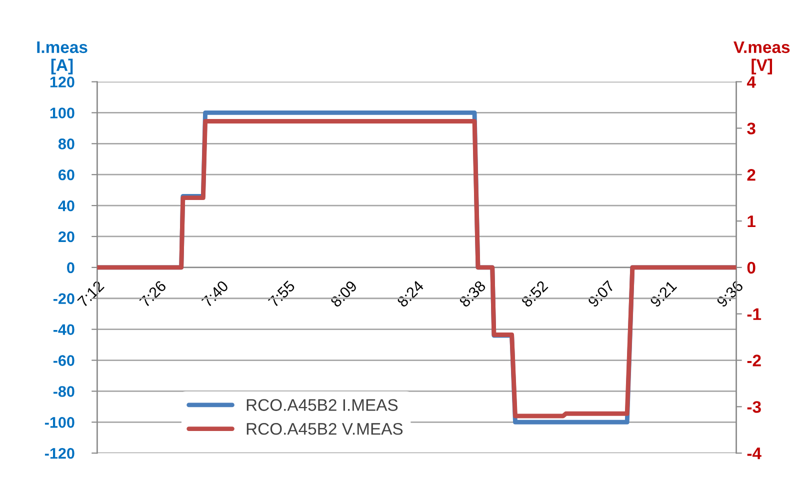 Image resolution: width=790 pixels, height=481 pixels. Describe the element at coordinates (344, 294) in the screenshot. I see `x-tick-label: 8:09` at that location.